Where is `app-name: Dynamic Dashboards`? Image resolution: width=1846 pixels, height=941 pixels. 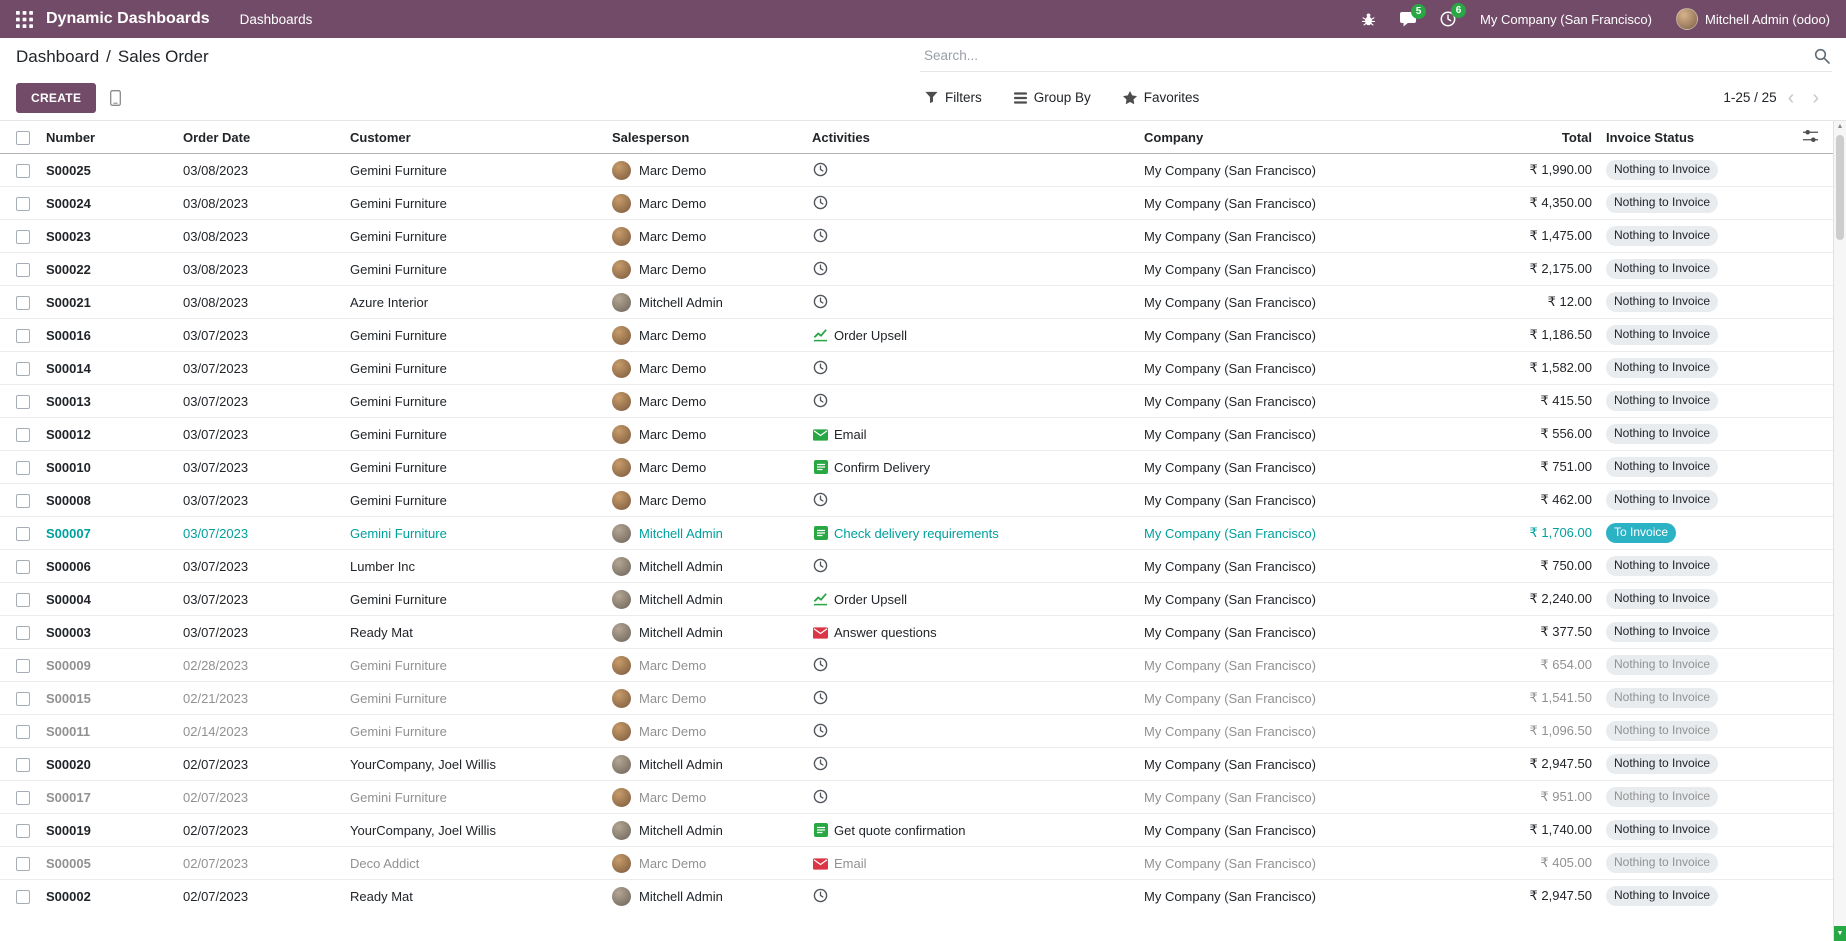
app-name: Dynamic Dashboards is located at coordinates (128, 18).